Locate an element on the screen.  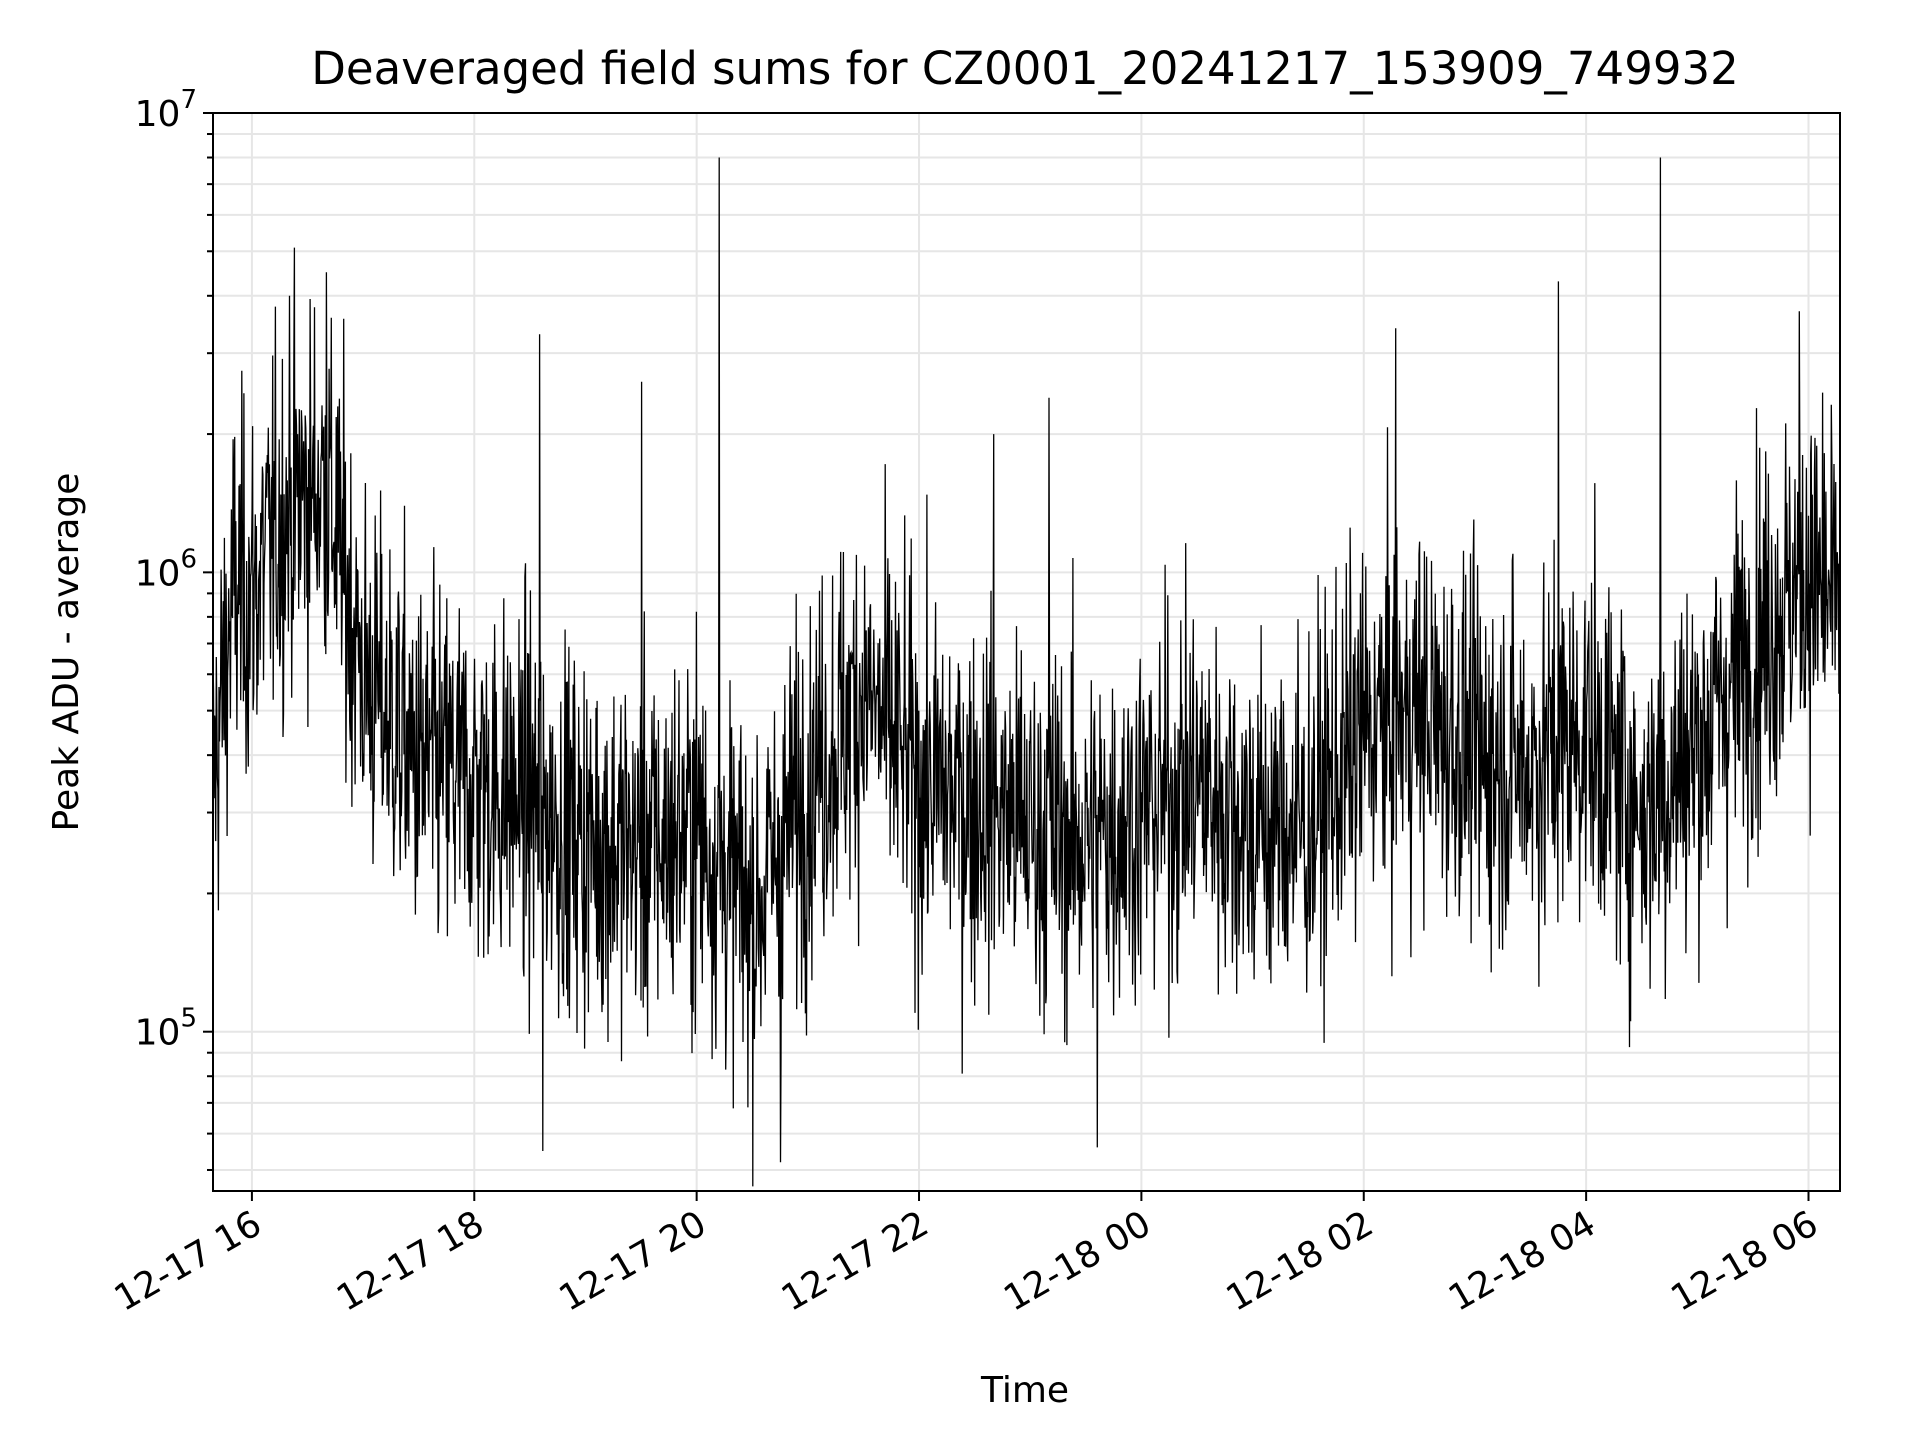
y-tick-label: 10⁵ is located at coordinates (166, 1029).